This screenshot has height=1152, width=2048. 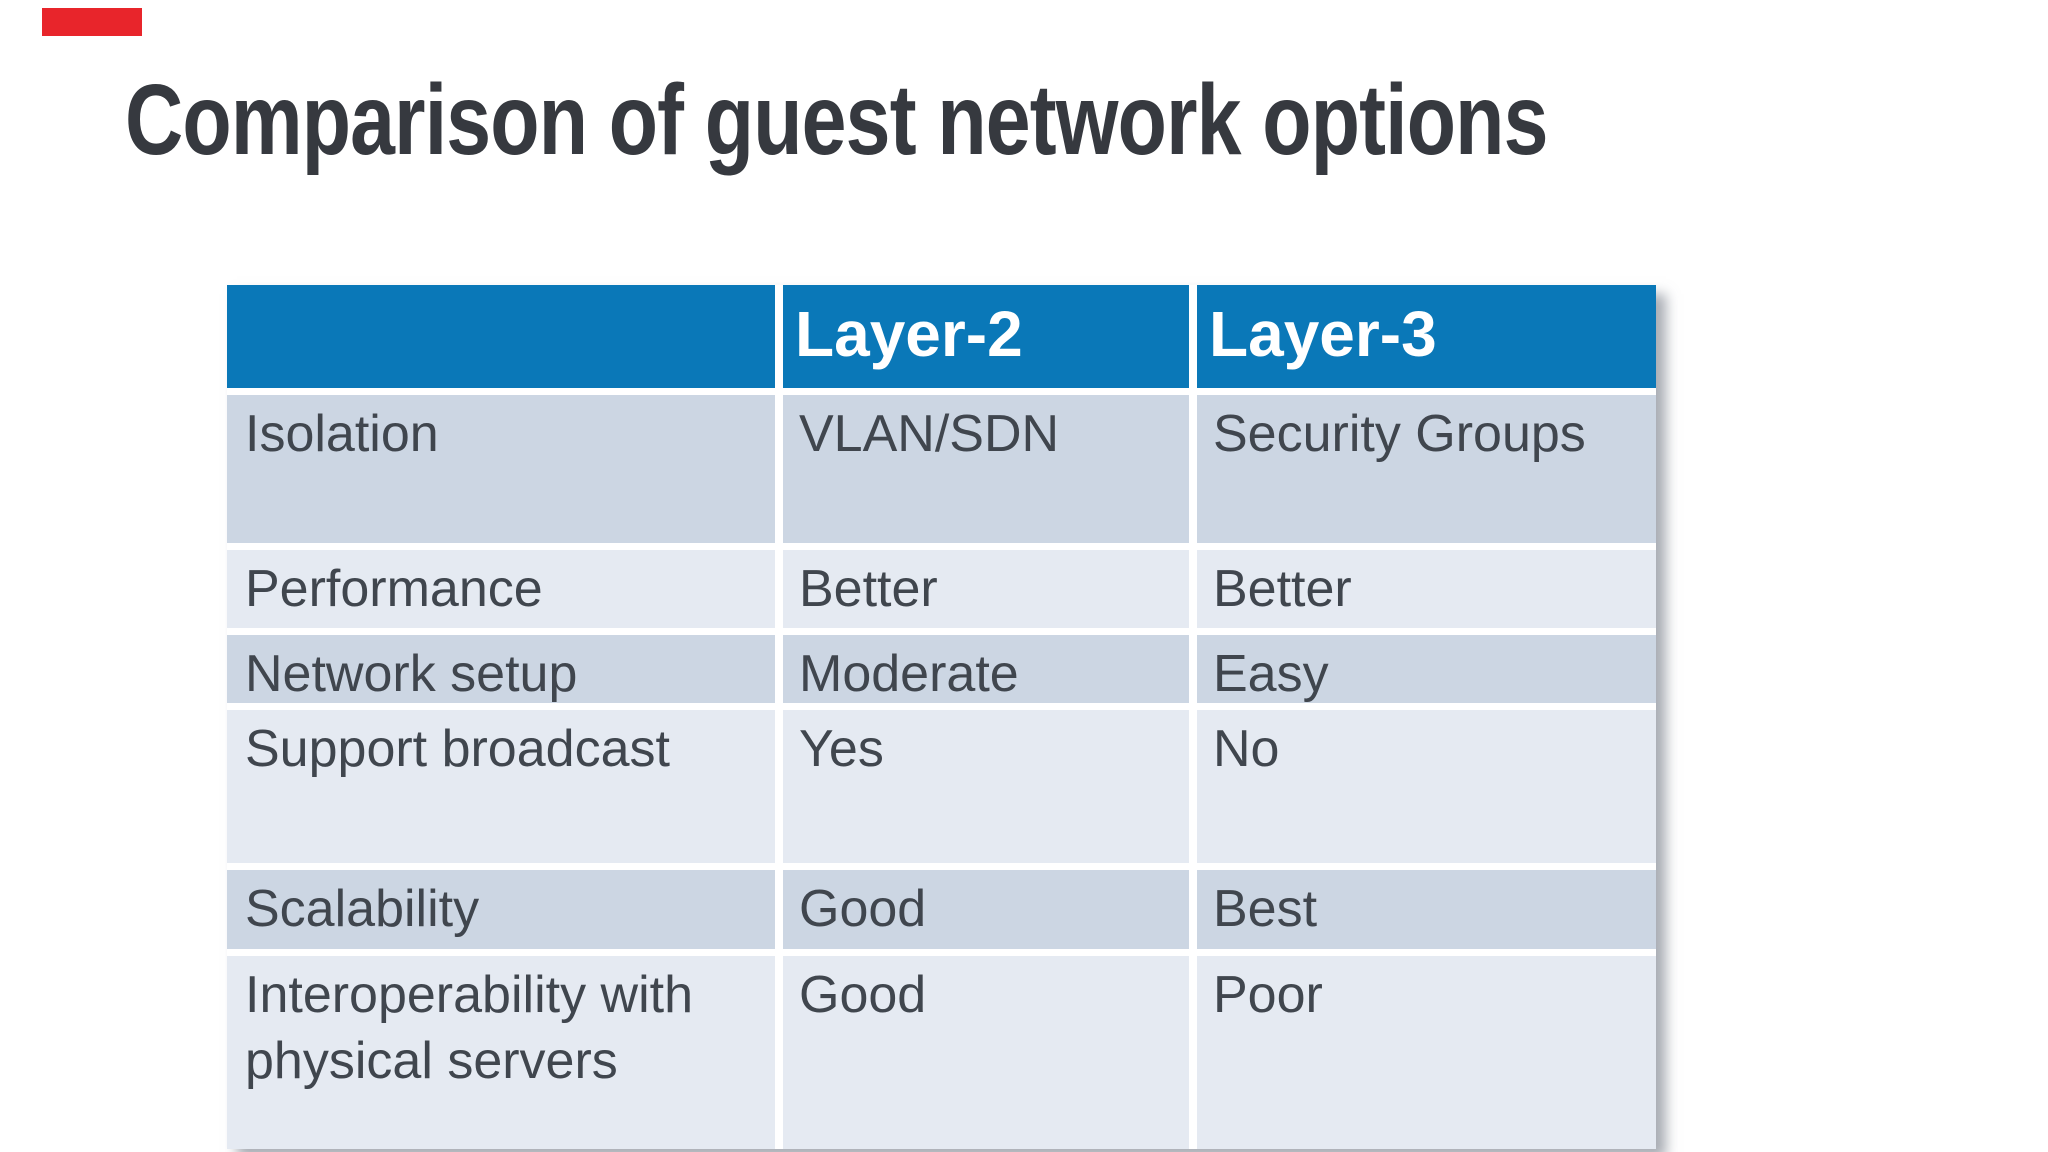 I want to click on cell-performance-label: Performance, so click(x=501, y=589).